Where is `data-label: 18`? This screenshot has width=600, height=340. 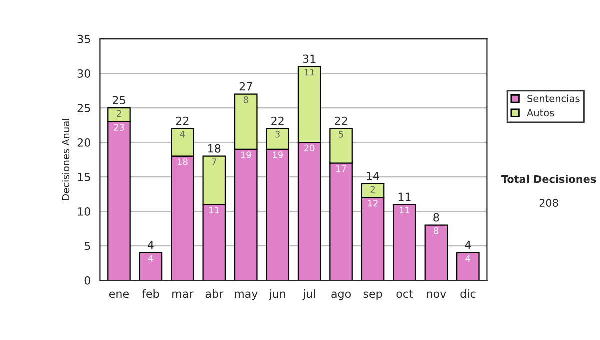
data-label: 18 is located at coordinates (183, 162).